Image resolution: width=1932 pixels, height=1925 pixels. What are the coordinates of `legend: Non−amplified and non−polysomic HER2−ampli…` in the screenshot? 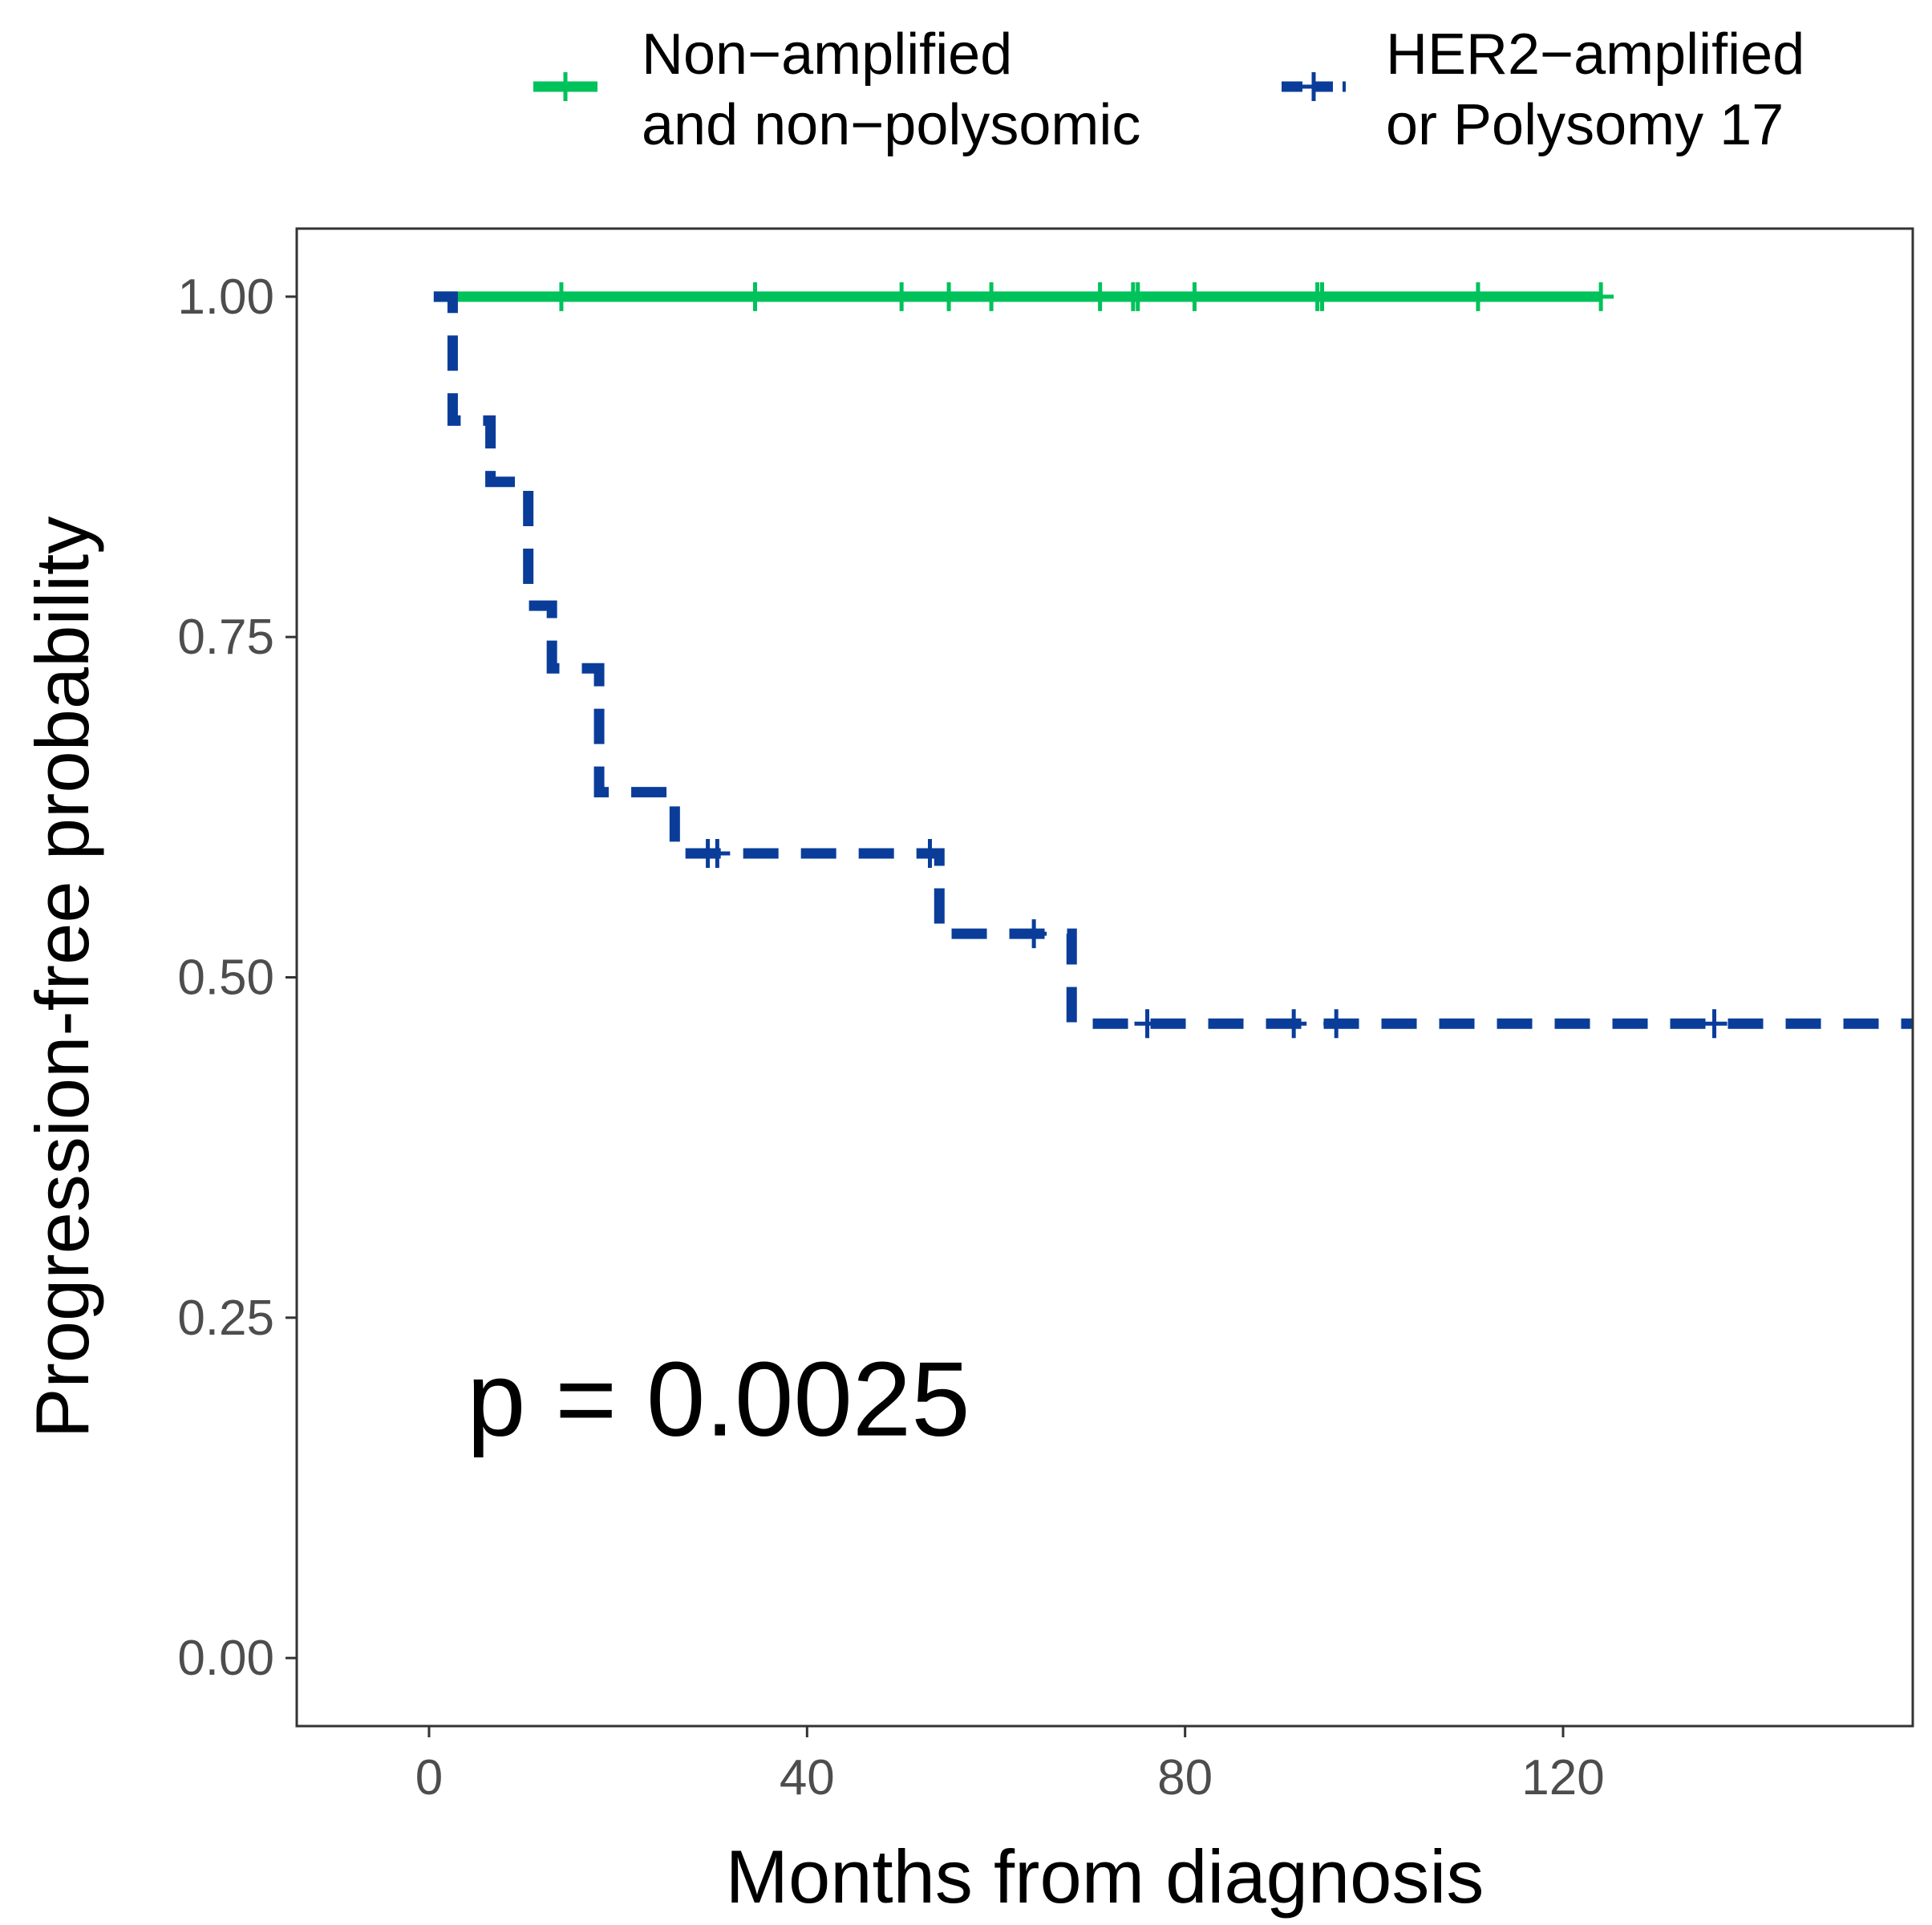 It's located at (1168, 89).